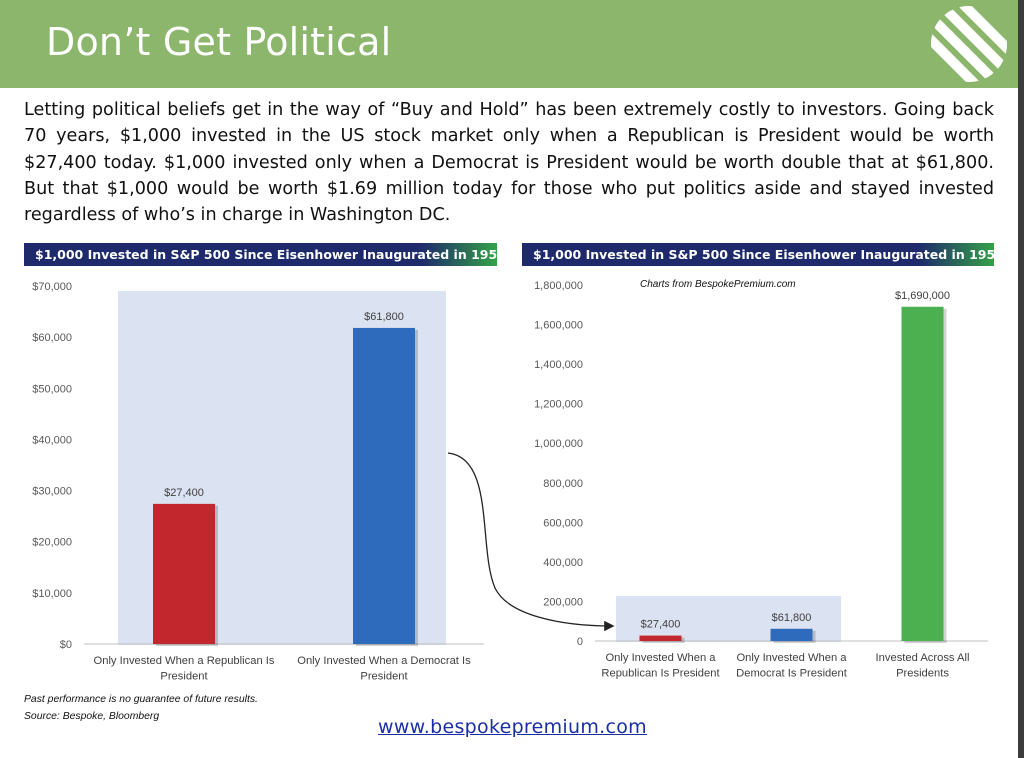 The image size is (1024, 758). Describe the element at coordinates (52, 338) in the screenshot. I see `y-tick-label: $60,000` at that location.